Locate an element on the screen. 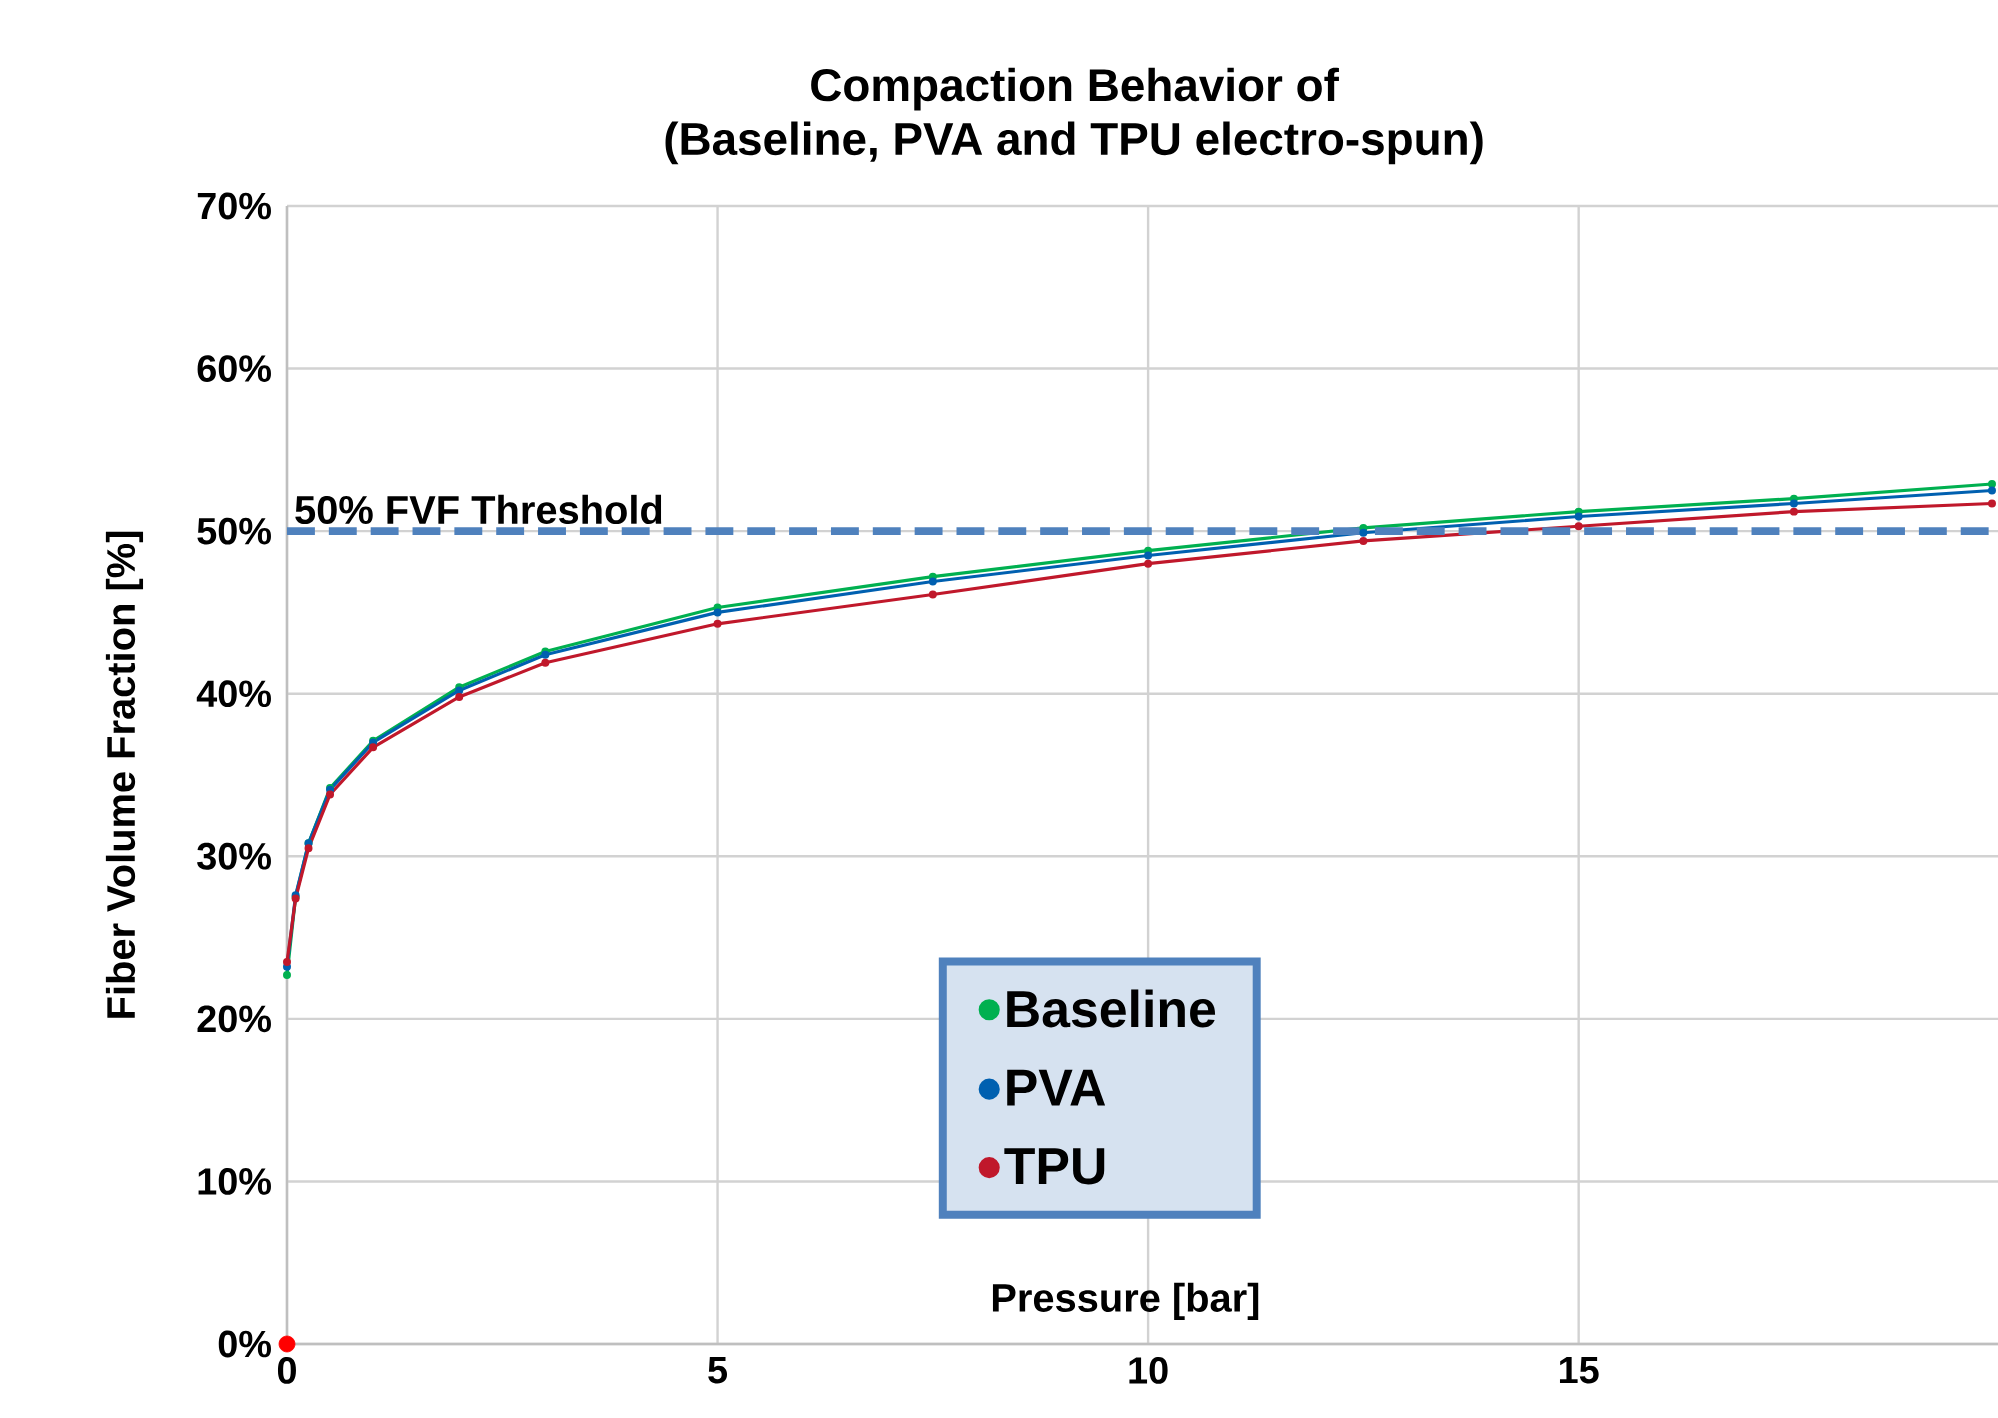 The image size is (1998, 1418). chart-title: Compaction Behavior of (Baseline, PVA and TPU electro-spun) is located at coordinates (1074, 116).